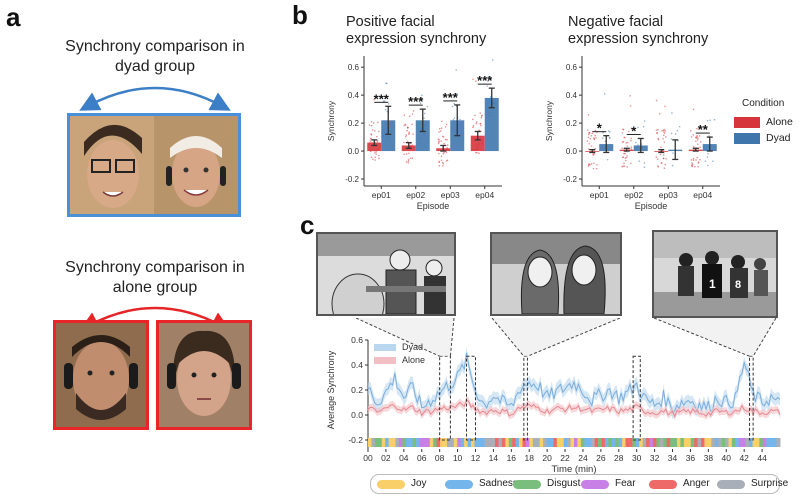  Describe the element at coordinates (357, 415) in the screenshot. I see `ts-ytick-label: 0.0` at that location.